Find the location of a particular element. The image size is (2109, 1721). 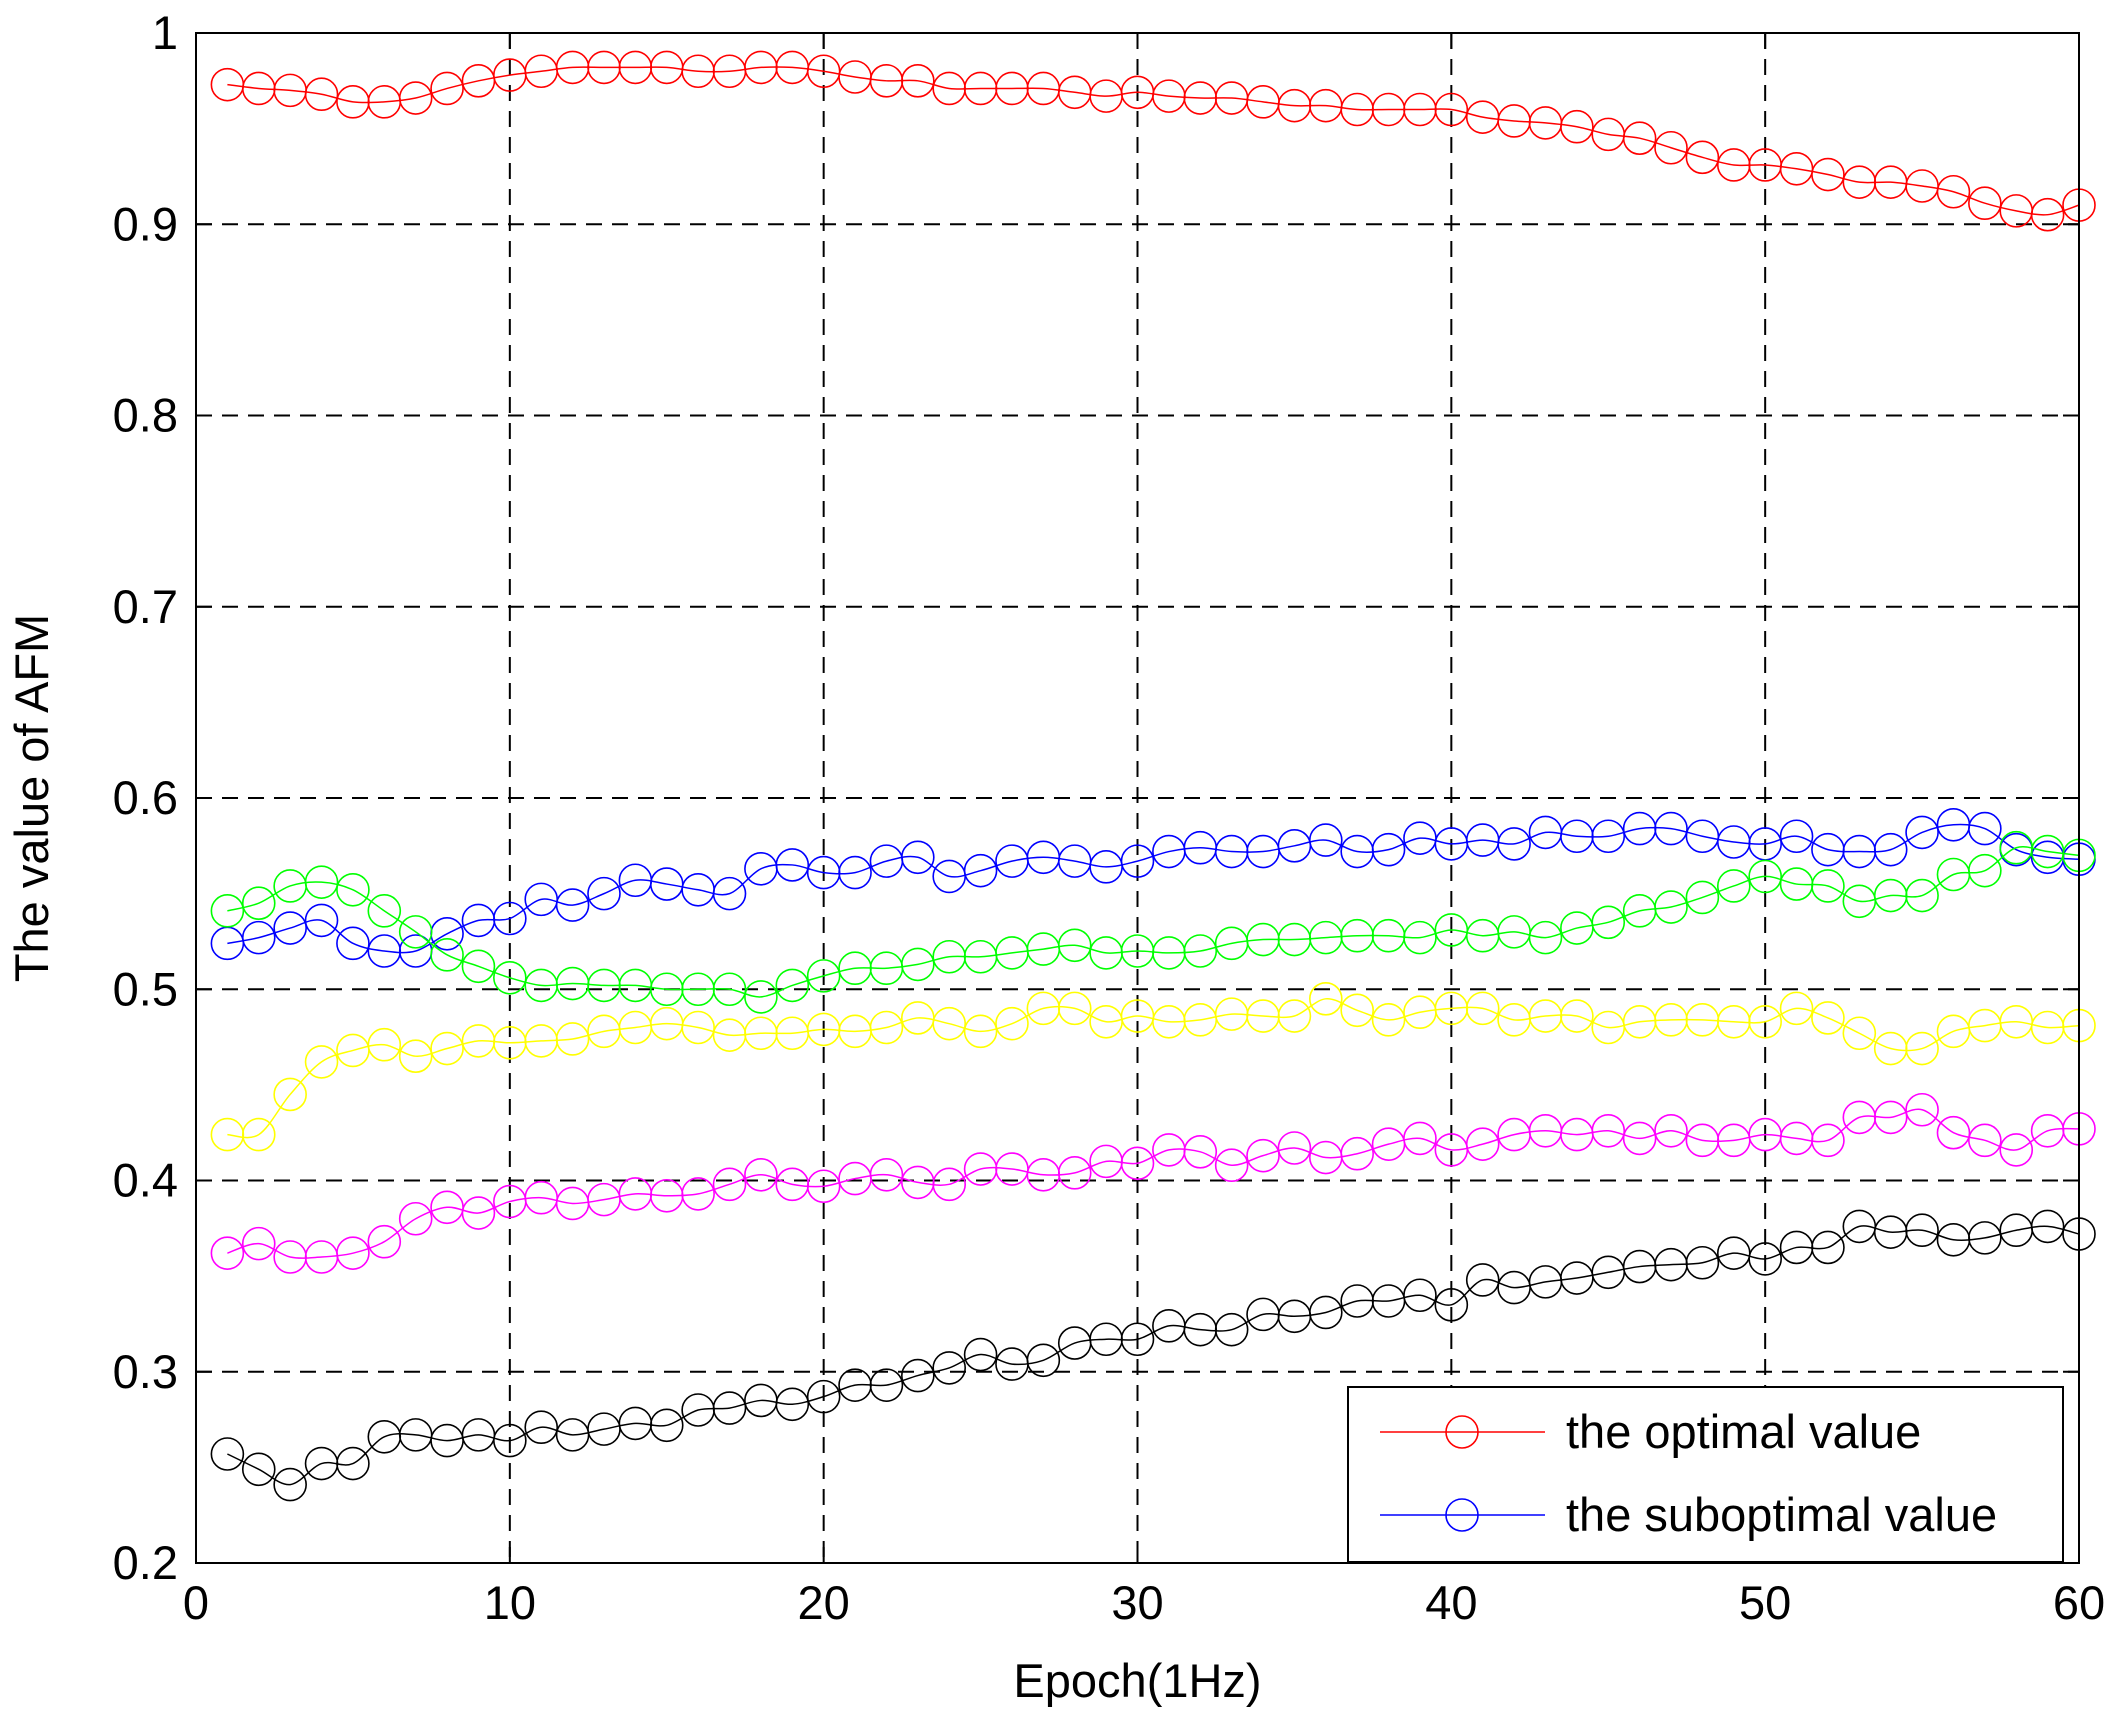

x-tick-label: 30 is located at coordinates (1137, 1602).